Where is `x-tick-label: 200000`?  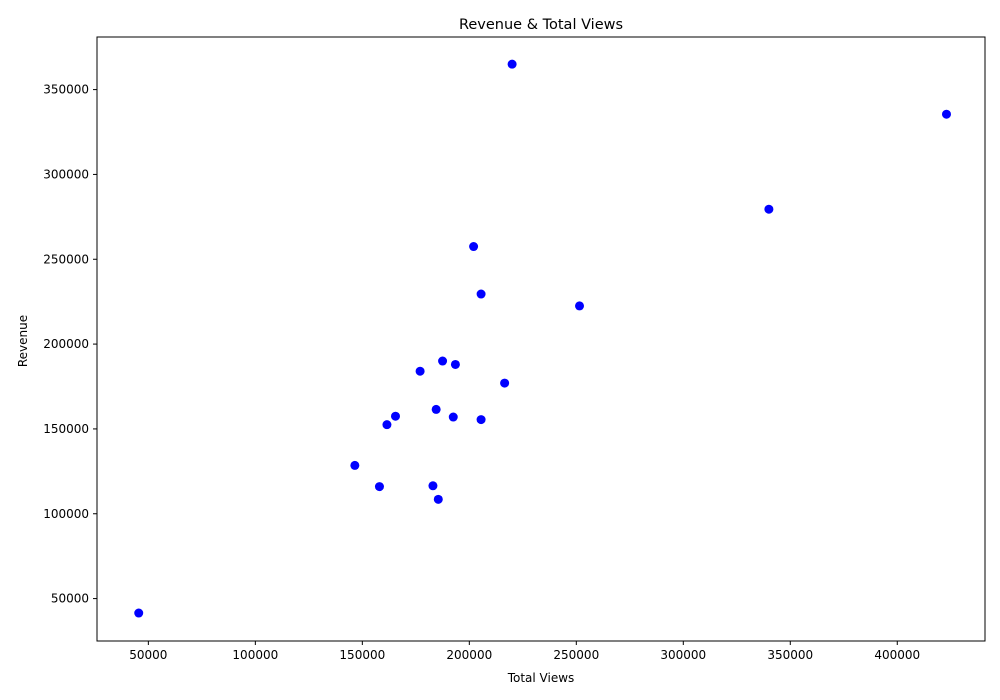
x-tick-label: 200000 is located at coordinates (469, 655).